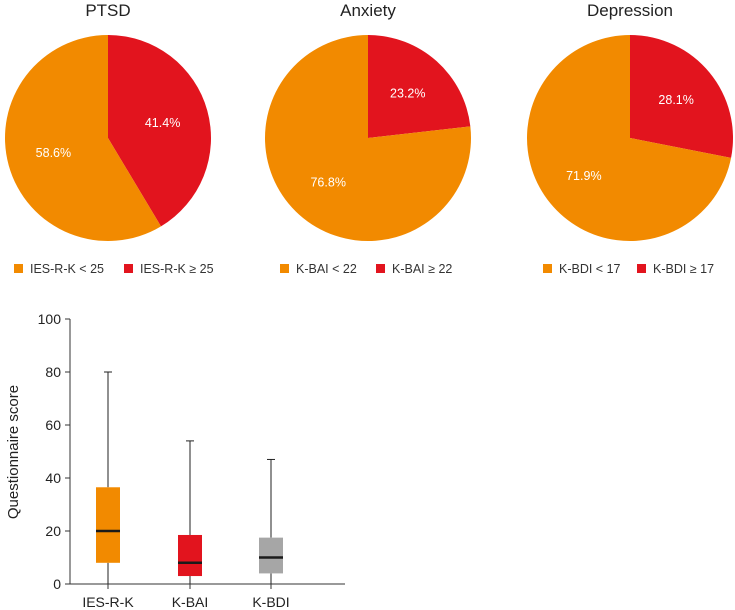 The width and height of the screenshot is (735, 610). I want to click on pie-chart-anxiety: Anxiety 23.2% 76.8% K-BAI < 22 K-BAI ≥ 22, so click(368, 138).